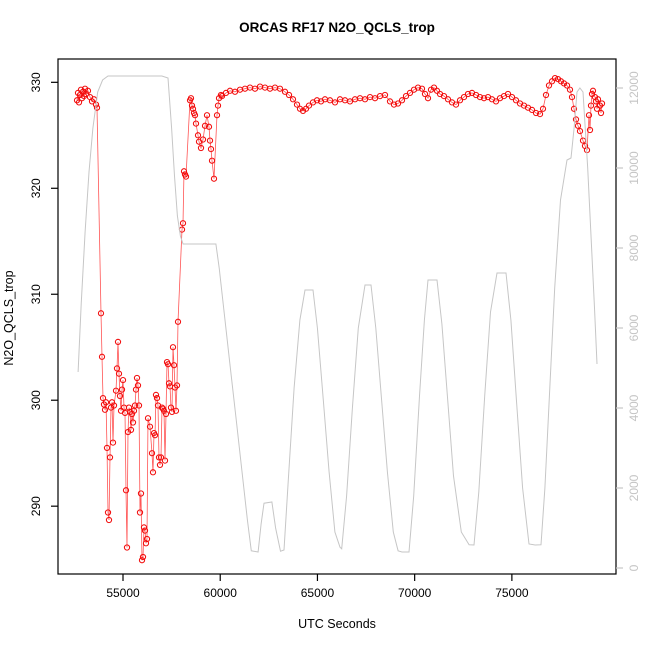 This screenshot has width=650, height=655. Describe the element at coordinates (634, 327) in the screenshot. I see `y-right-tick-label: 6000` at that location.